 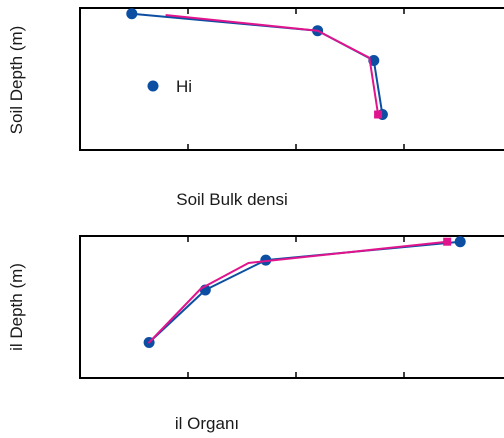 I want to click on top-observed-line, so click(x=257, y=64).